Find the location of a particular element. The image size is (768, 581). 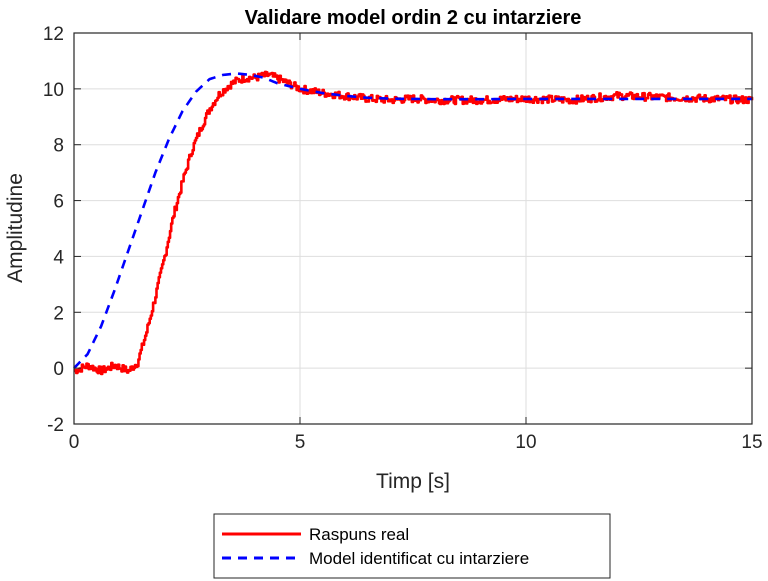

y-tick-label: 8 is located at coordinates (58, 146).